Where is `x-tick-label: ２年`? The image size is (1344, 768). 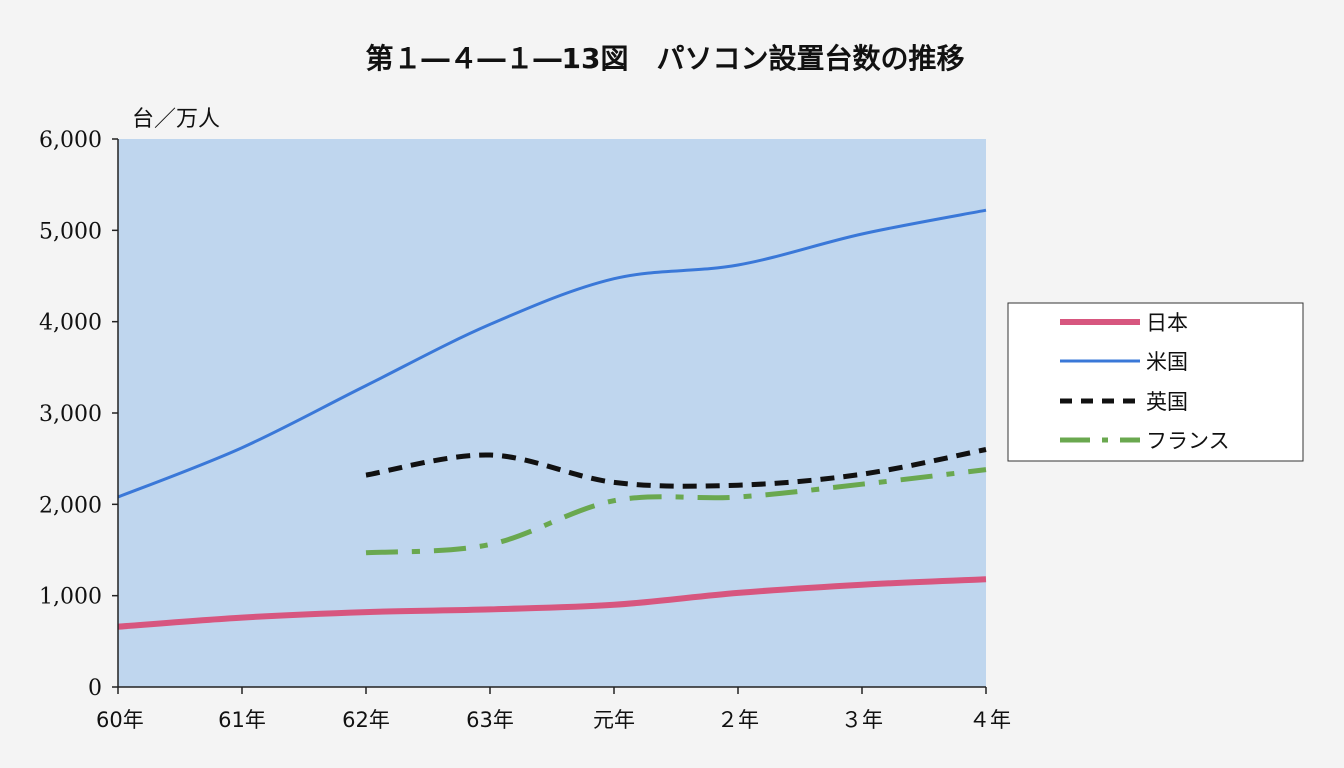 x-tick-label: ２年 is located at coordinates (738, 720).